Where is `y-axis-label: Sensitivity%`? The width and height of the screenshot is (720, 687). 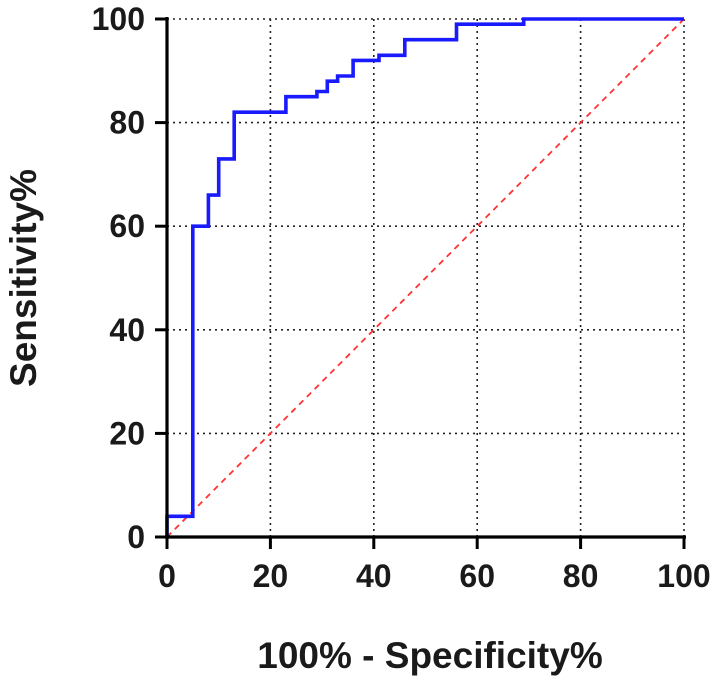
y-axis-label: Sensitivity% is located at coordinates (23, 278).